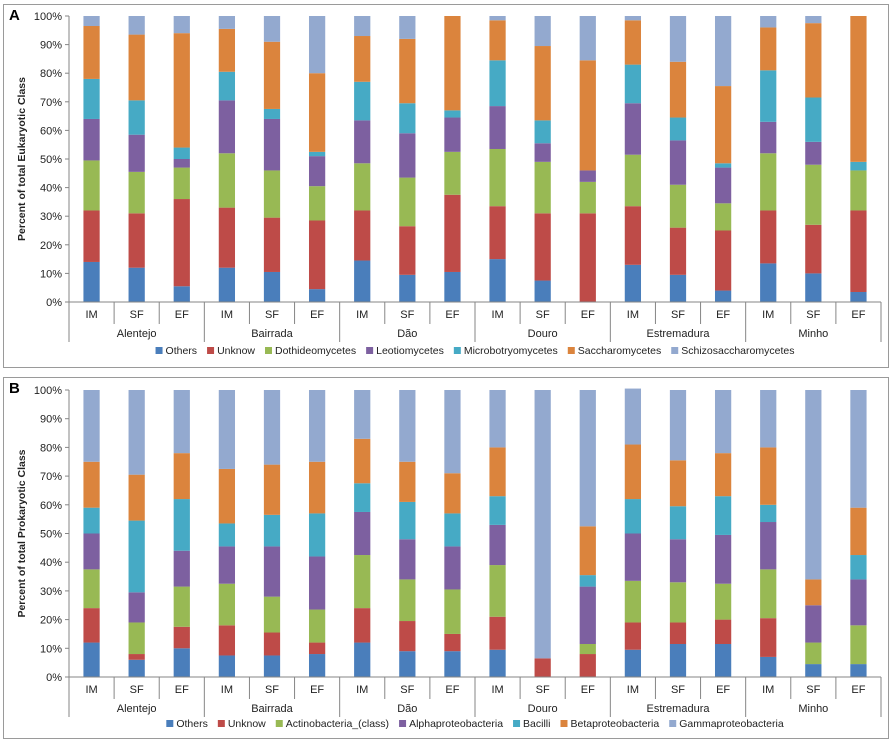 Image resolution: width=892 pixels, height=742 pixels. What do you see at coordinates (543, 334) in the screenshot?
I see `group-label: Douro` at bounding box center [543, 334].